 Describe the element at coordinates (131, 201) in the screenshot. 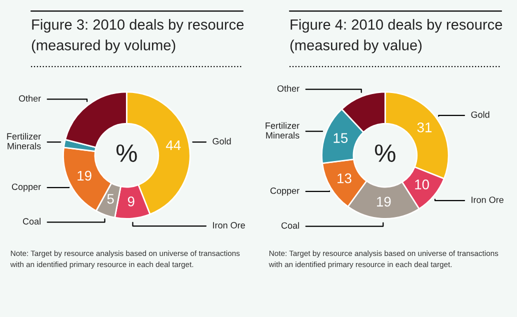

I see `data-label: 9` at that location.